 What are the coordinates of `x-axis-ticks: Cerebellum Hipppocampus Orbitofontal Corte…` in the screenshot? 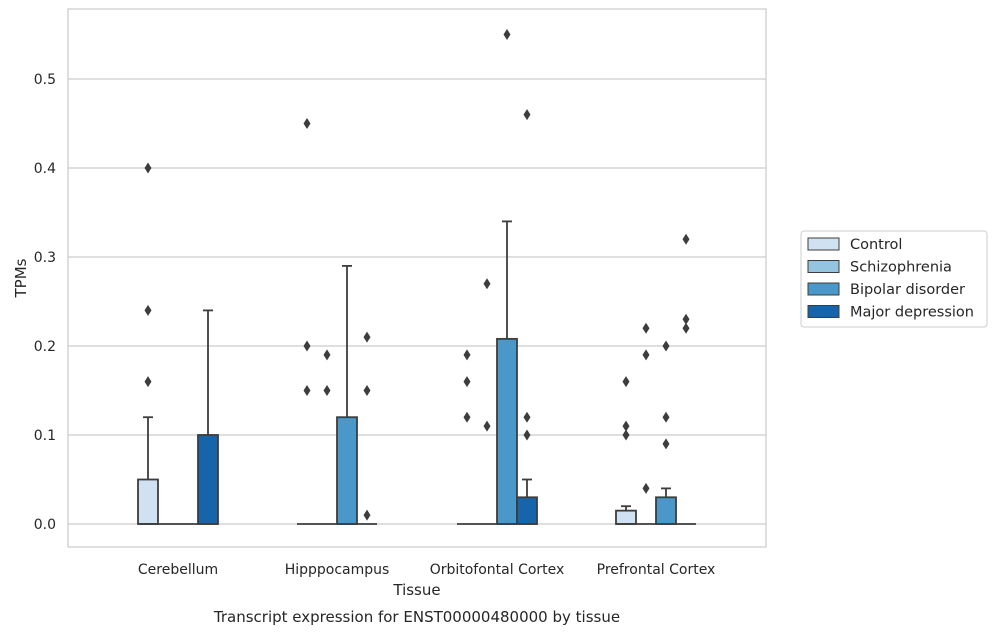 It's located at (426, 570).